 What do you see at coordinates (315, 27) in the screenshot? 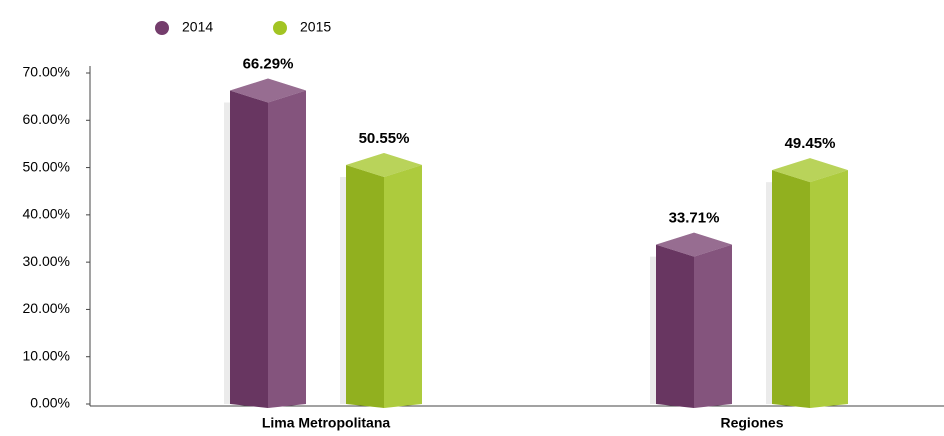
I see `legend-label: 2015` at bounding box center [315, 27].